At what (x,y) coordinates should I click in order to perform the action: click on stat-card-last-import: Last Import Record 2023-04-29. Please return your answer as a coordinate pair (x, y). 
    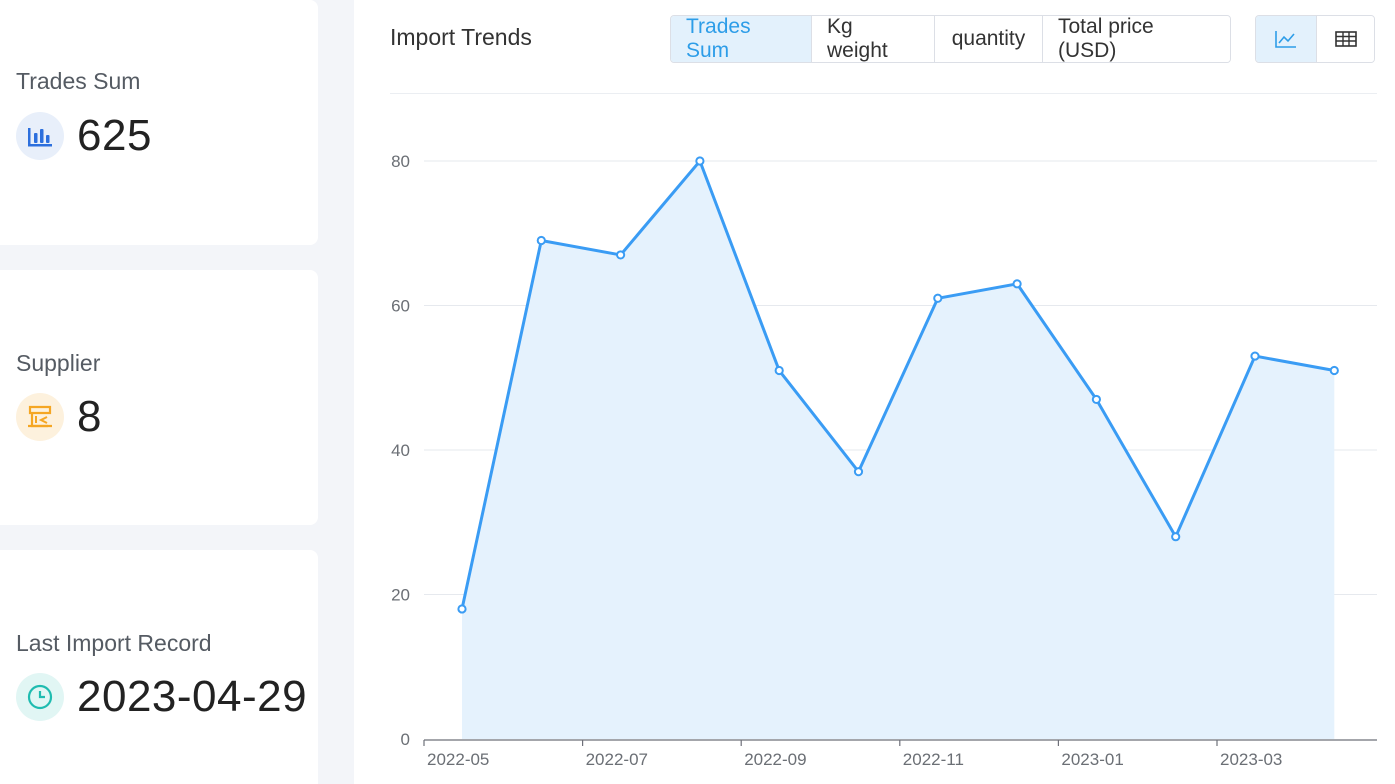
    Looking at the image, I should click on (159, 667).